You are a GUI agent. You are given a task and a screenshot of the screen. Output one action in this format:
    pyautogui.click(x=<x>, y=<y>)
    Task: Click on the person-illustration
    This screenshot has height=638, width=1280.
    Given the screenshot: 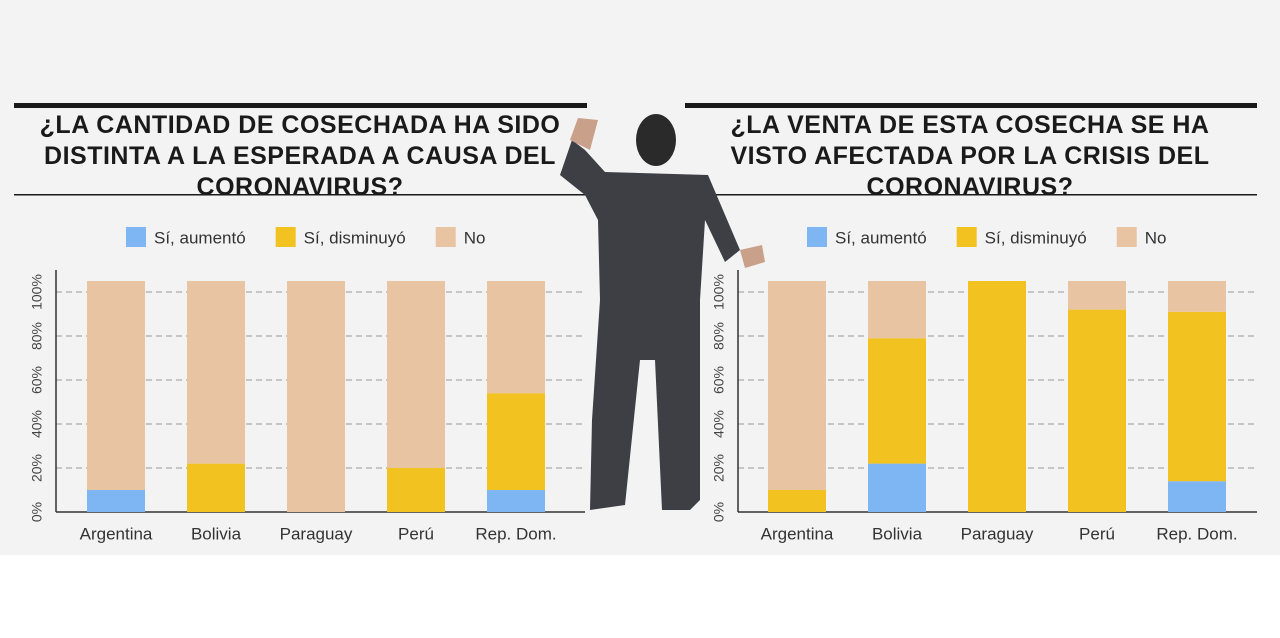 What is the action you would take?
    pyautogui.click(x=662, y=312)
    